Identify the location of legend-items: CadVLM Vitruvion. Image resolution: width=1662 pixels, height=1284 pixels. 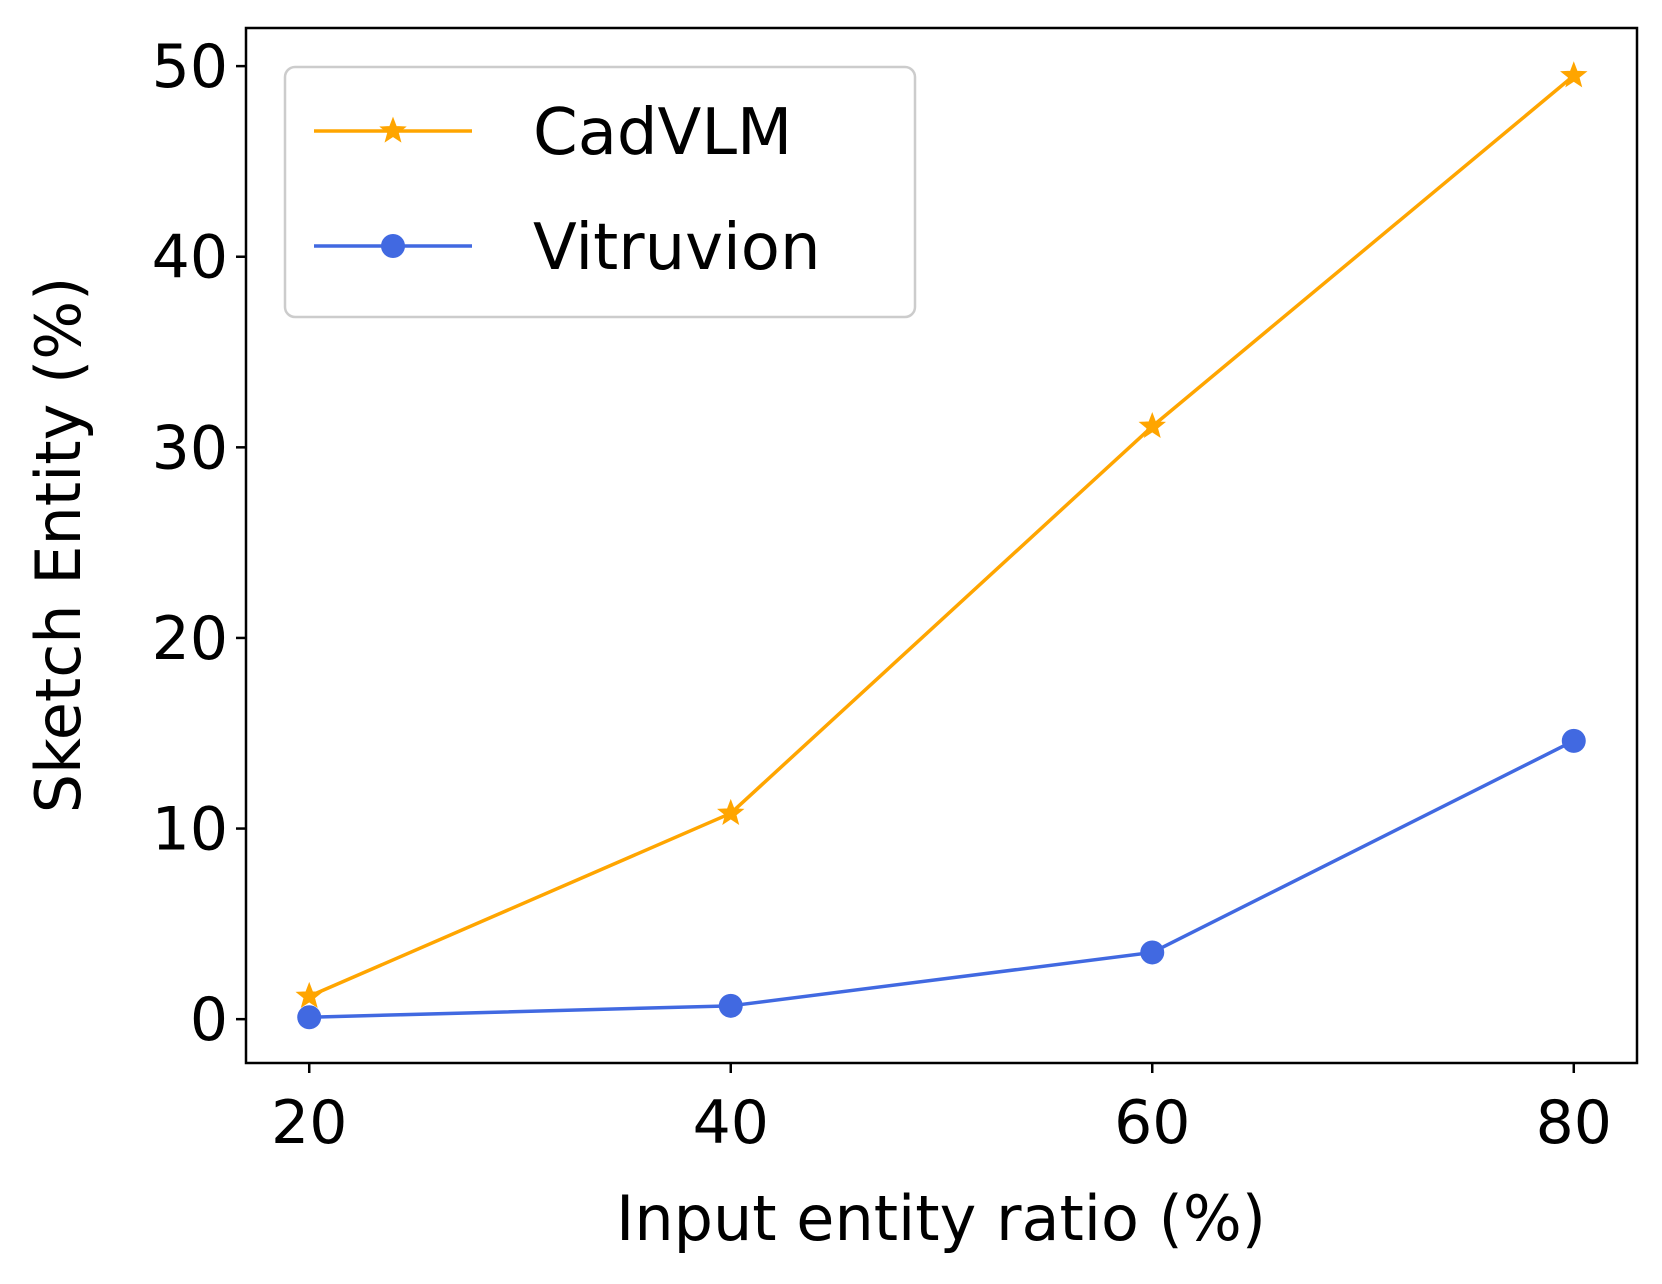
(567, 190).